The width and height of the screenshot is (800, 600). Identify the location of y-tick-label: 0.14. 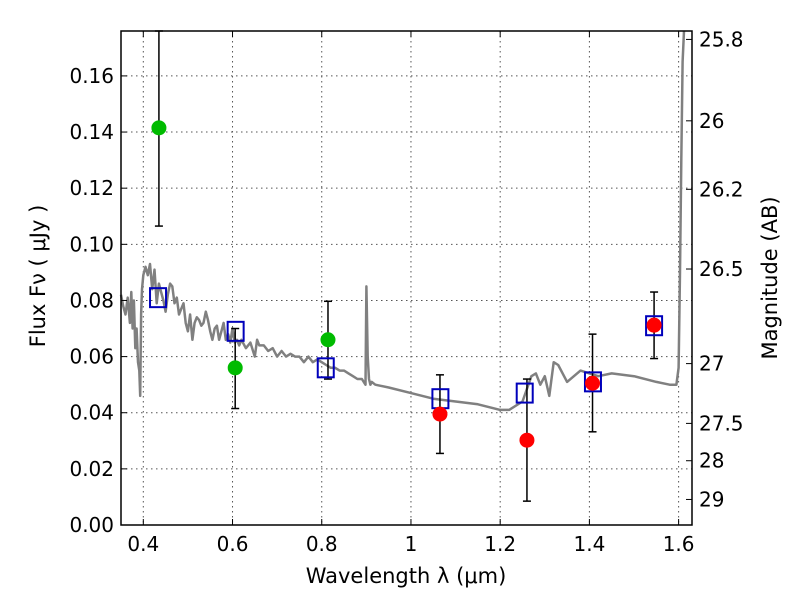
(91, 132).